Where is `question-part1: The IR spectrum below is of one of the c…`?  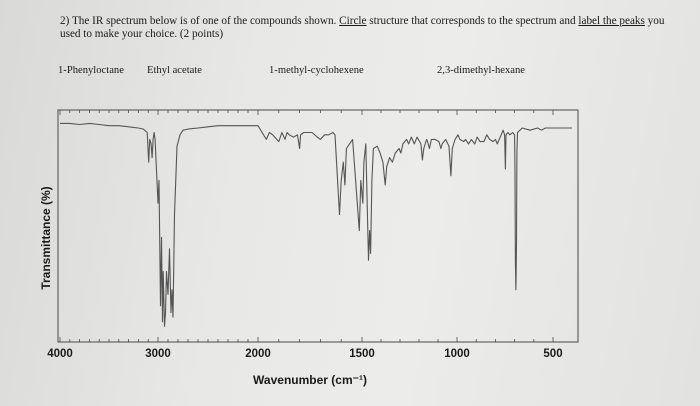
question-part1: The IR spectrum below is of one of the c… is located at coordinates (204, 21).